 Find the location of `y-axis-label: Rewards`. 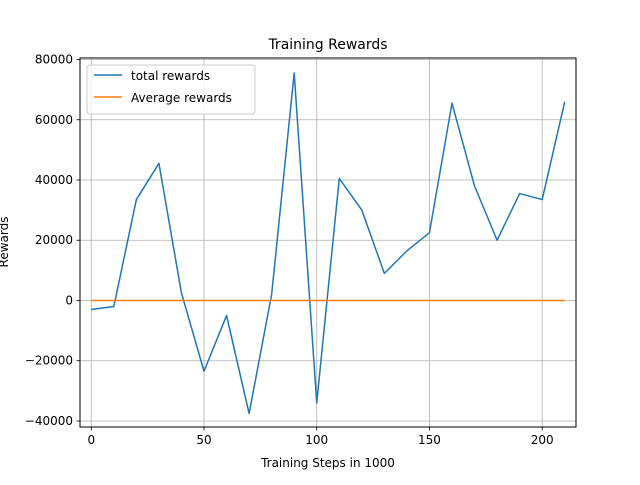

y-axis-label: Rewards is located at coordinates (5, 242).